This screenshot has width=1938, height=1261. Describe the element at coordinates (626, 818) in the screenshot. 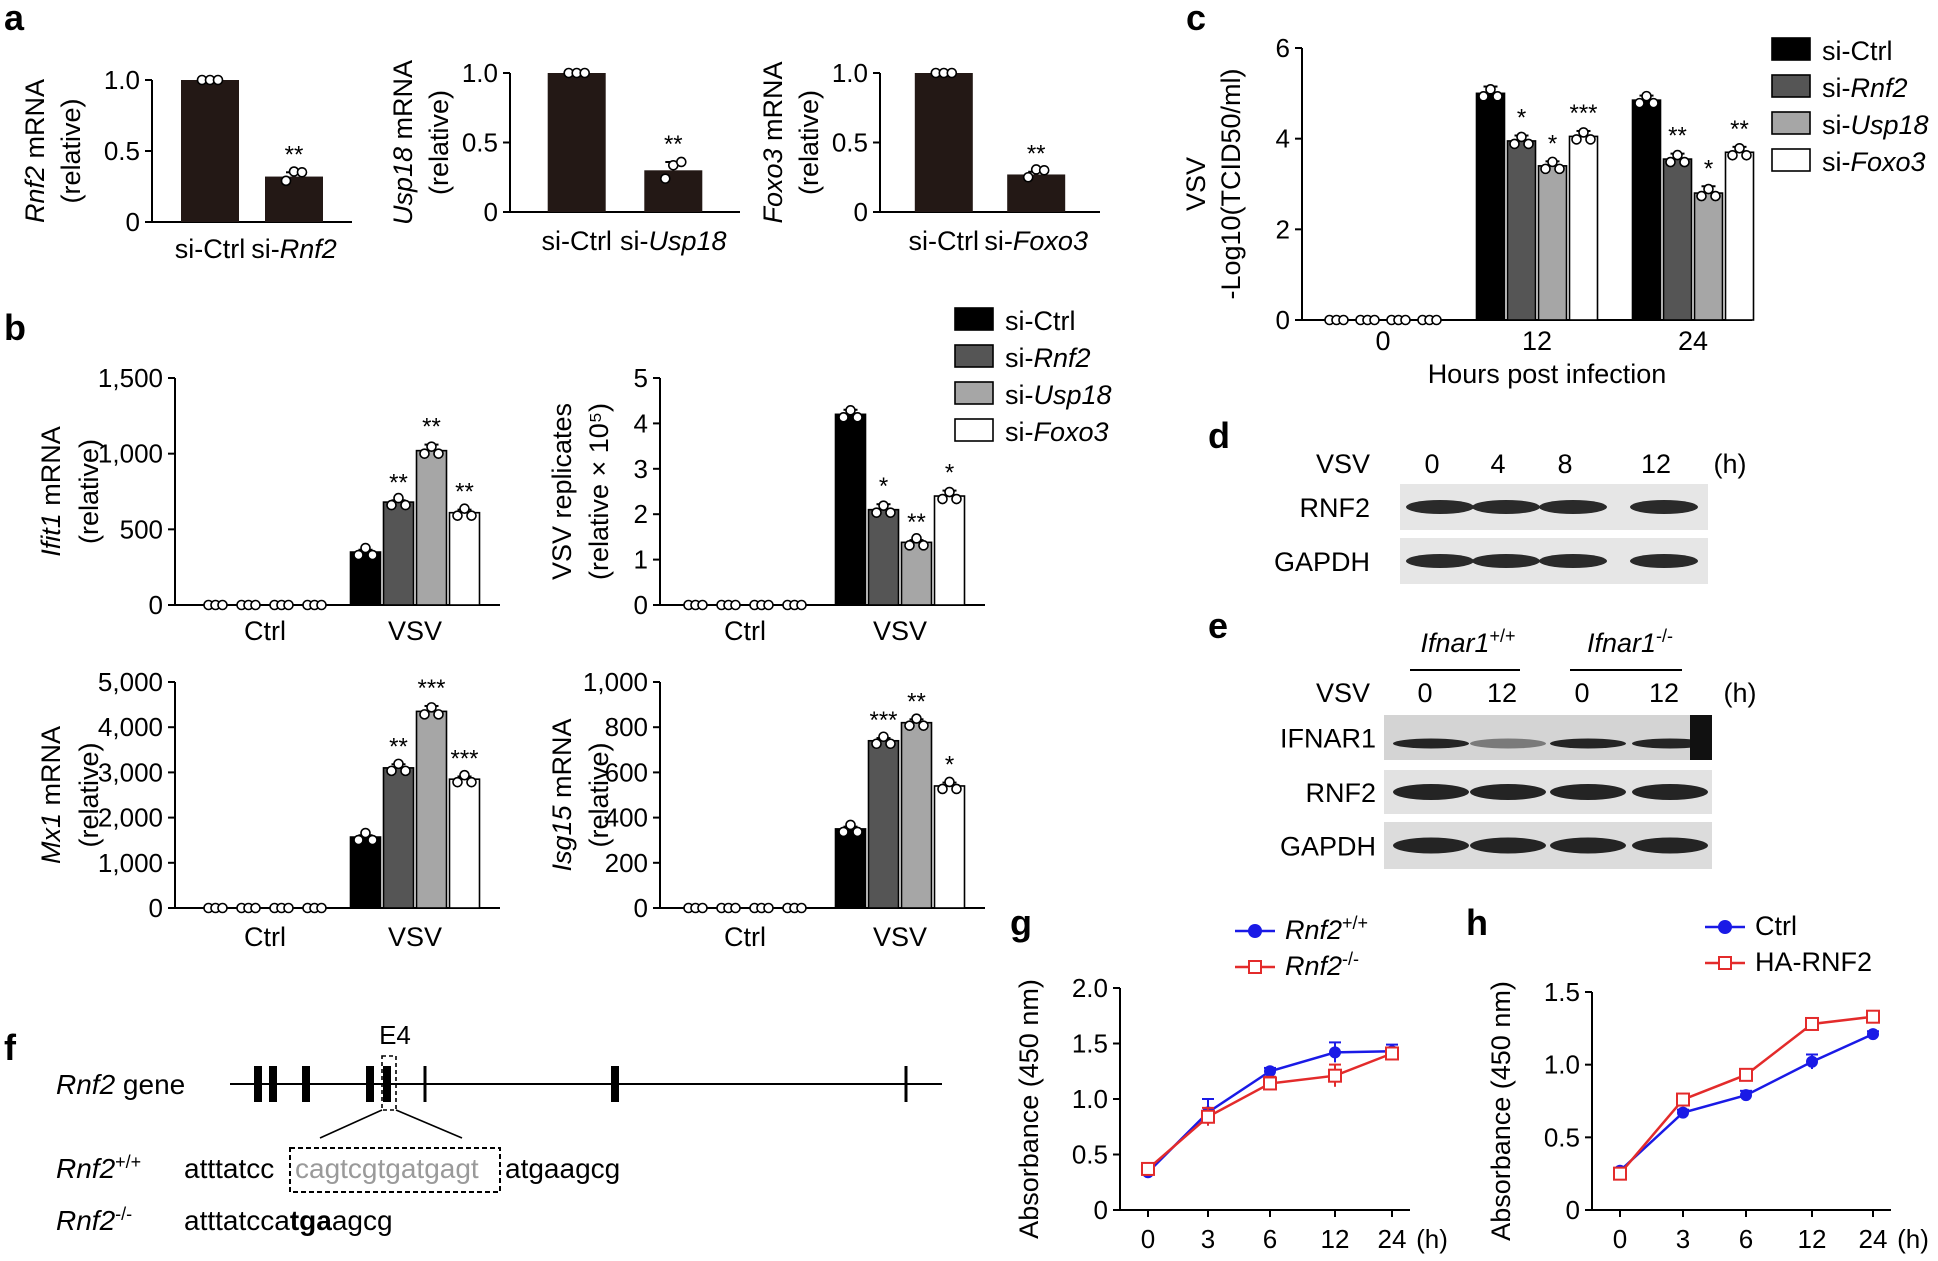

I see `y-tick-label: 400` at that location.